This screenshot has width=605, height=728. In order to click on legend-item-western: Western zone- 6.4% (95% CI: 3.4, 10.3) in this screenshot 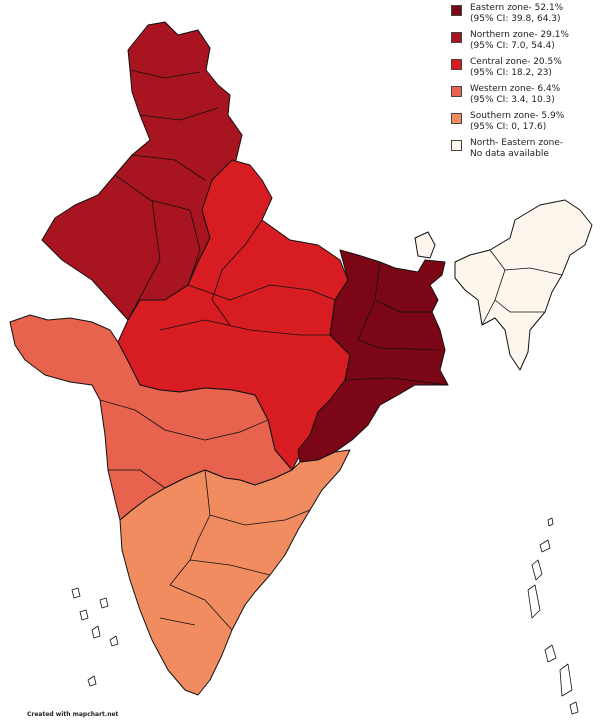, I will do `click(526, 95)`.